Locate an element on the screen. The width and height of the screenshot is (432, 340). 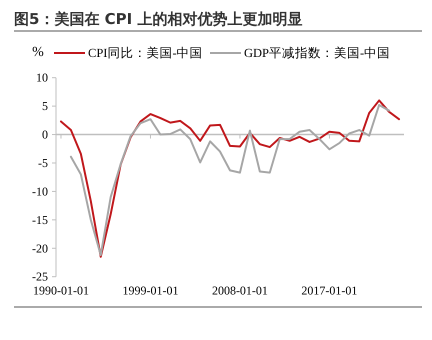
x-tick-label: 2008-01-01 is located at coordinates (240, 291).